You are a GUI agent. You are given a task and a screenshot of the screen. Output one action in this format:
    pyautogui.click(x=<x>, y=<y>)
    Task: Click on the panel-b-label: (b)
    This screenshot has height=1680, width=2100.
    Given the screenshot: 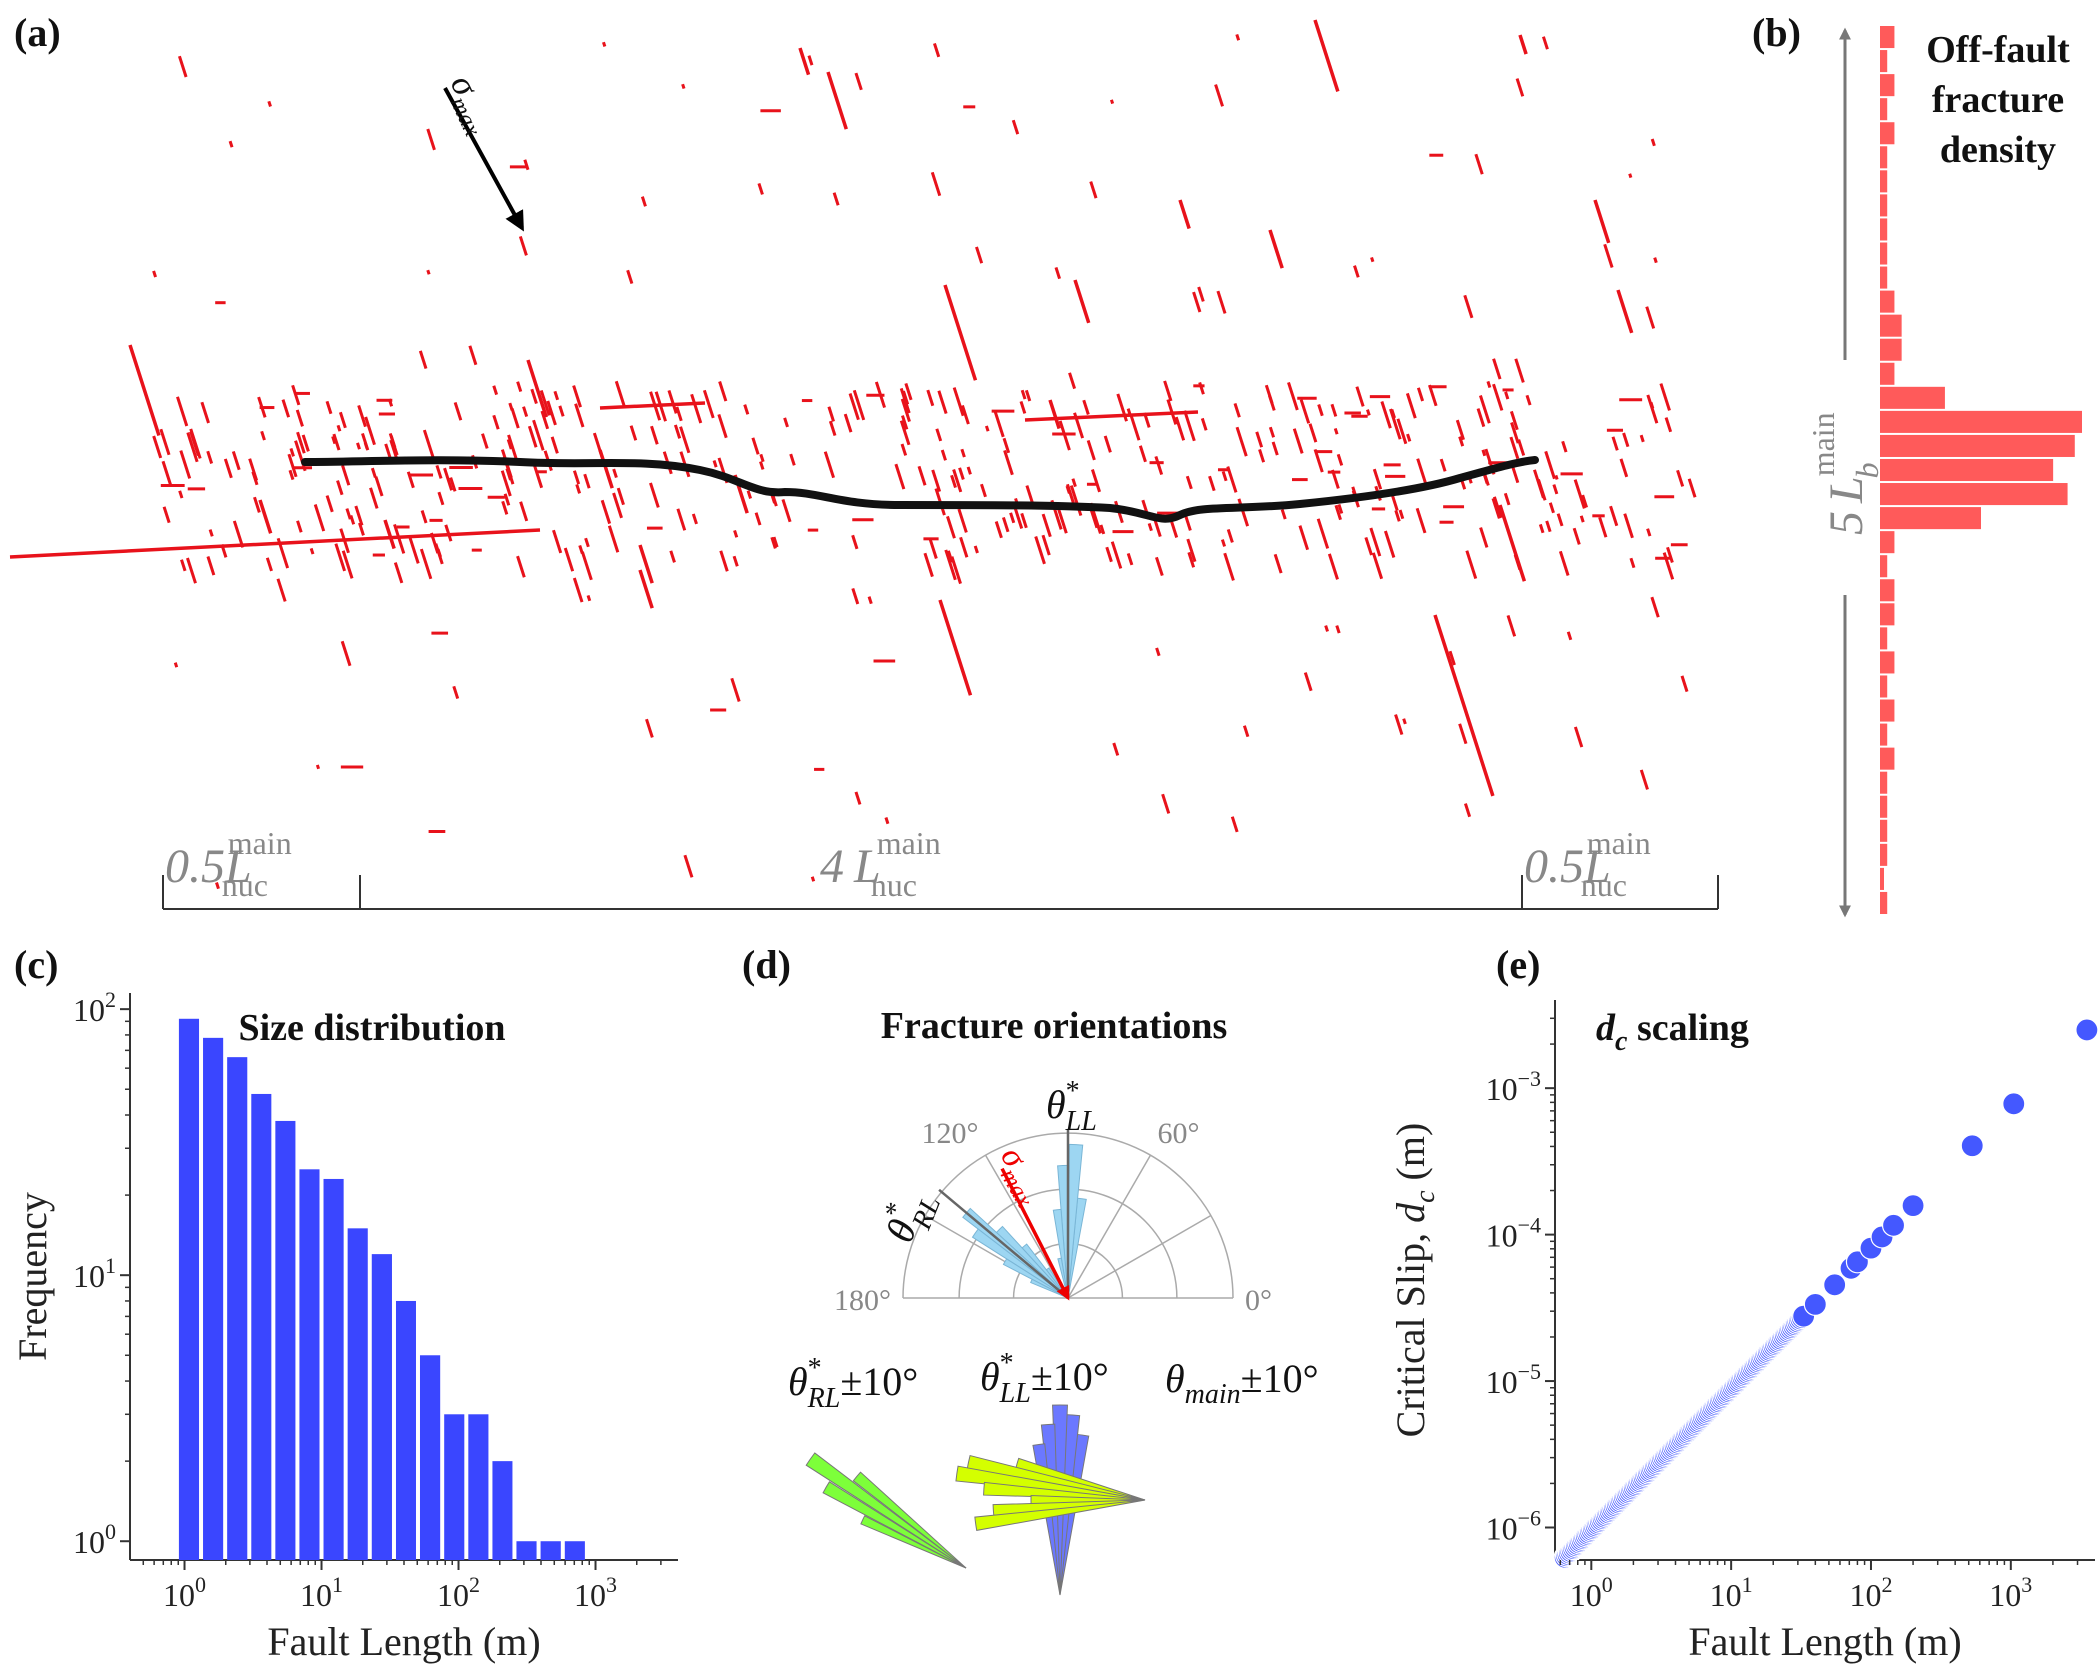 What is the action you would take?
    pyautogui.click(x=1776, y=32)
    